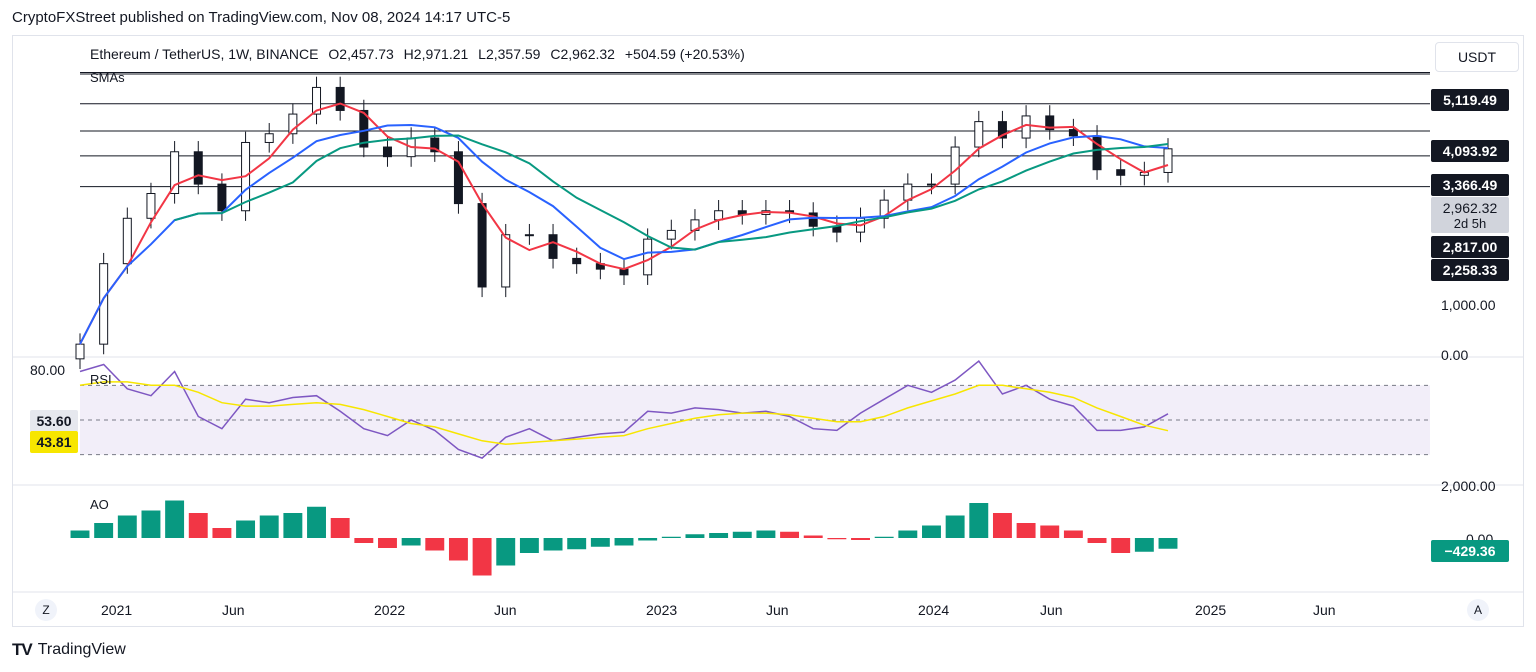 This screenshot has width=1536, height=672. Describe the element at coordinates (1470, 551) in the screenshot. I see `ao-value-tag: −429.36` at that location.